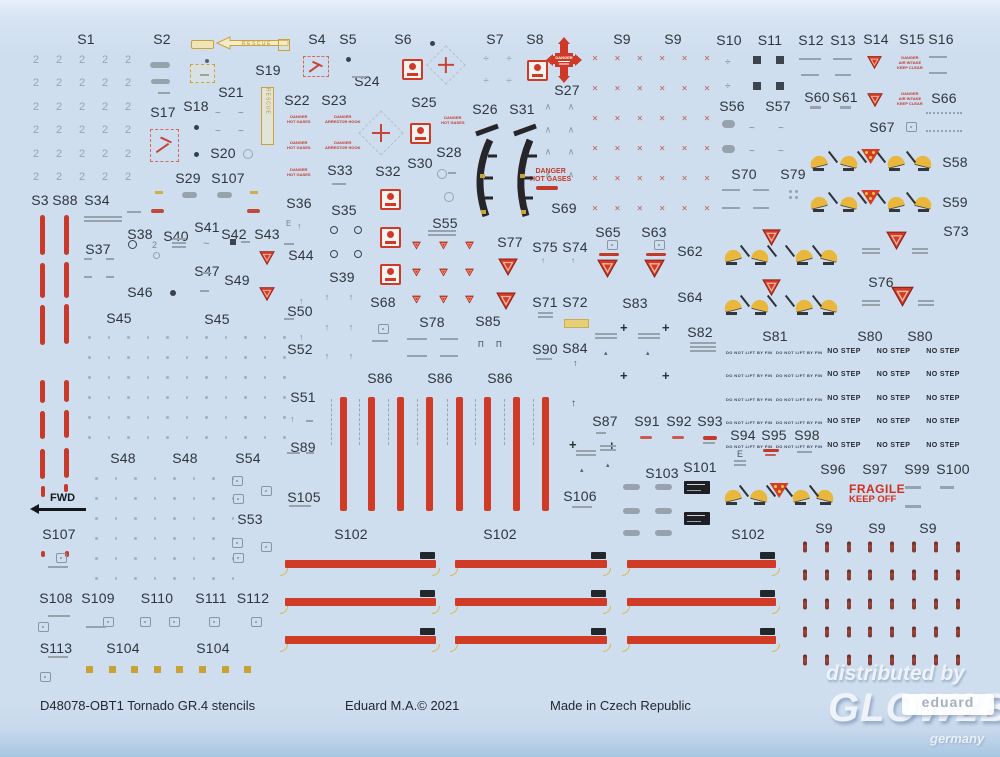 The height and width of the screenshot is (757, 1000). What do you see at coordinates (303, 447) in the screenshot?
I see `stencil-label: S89` at bounding box center [303, 447].